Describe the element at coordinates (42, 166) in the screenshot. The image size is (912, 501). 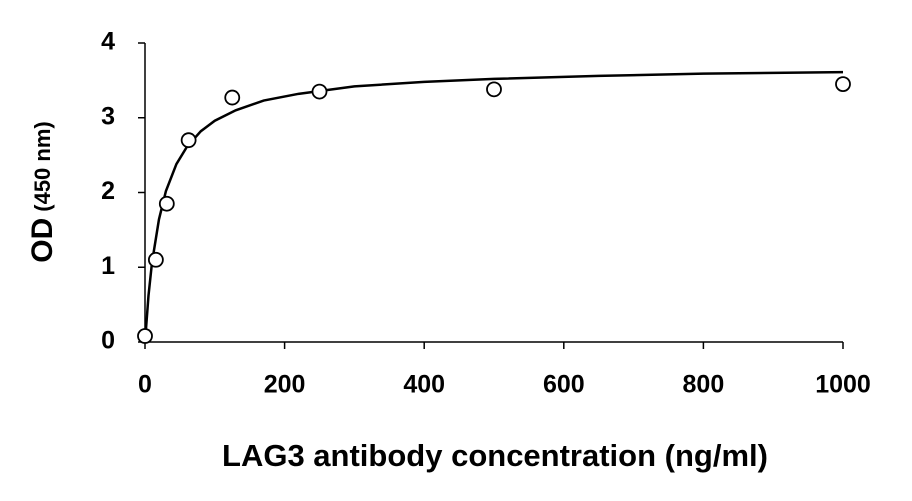
I see `y-label-unit: (450 nm)` at that location.